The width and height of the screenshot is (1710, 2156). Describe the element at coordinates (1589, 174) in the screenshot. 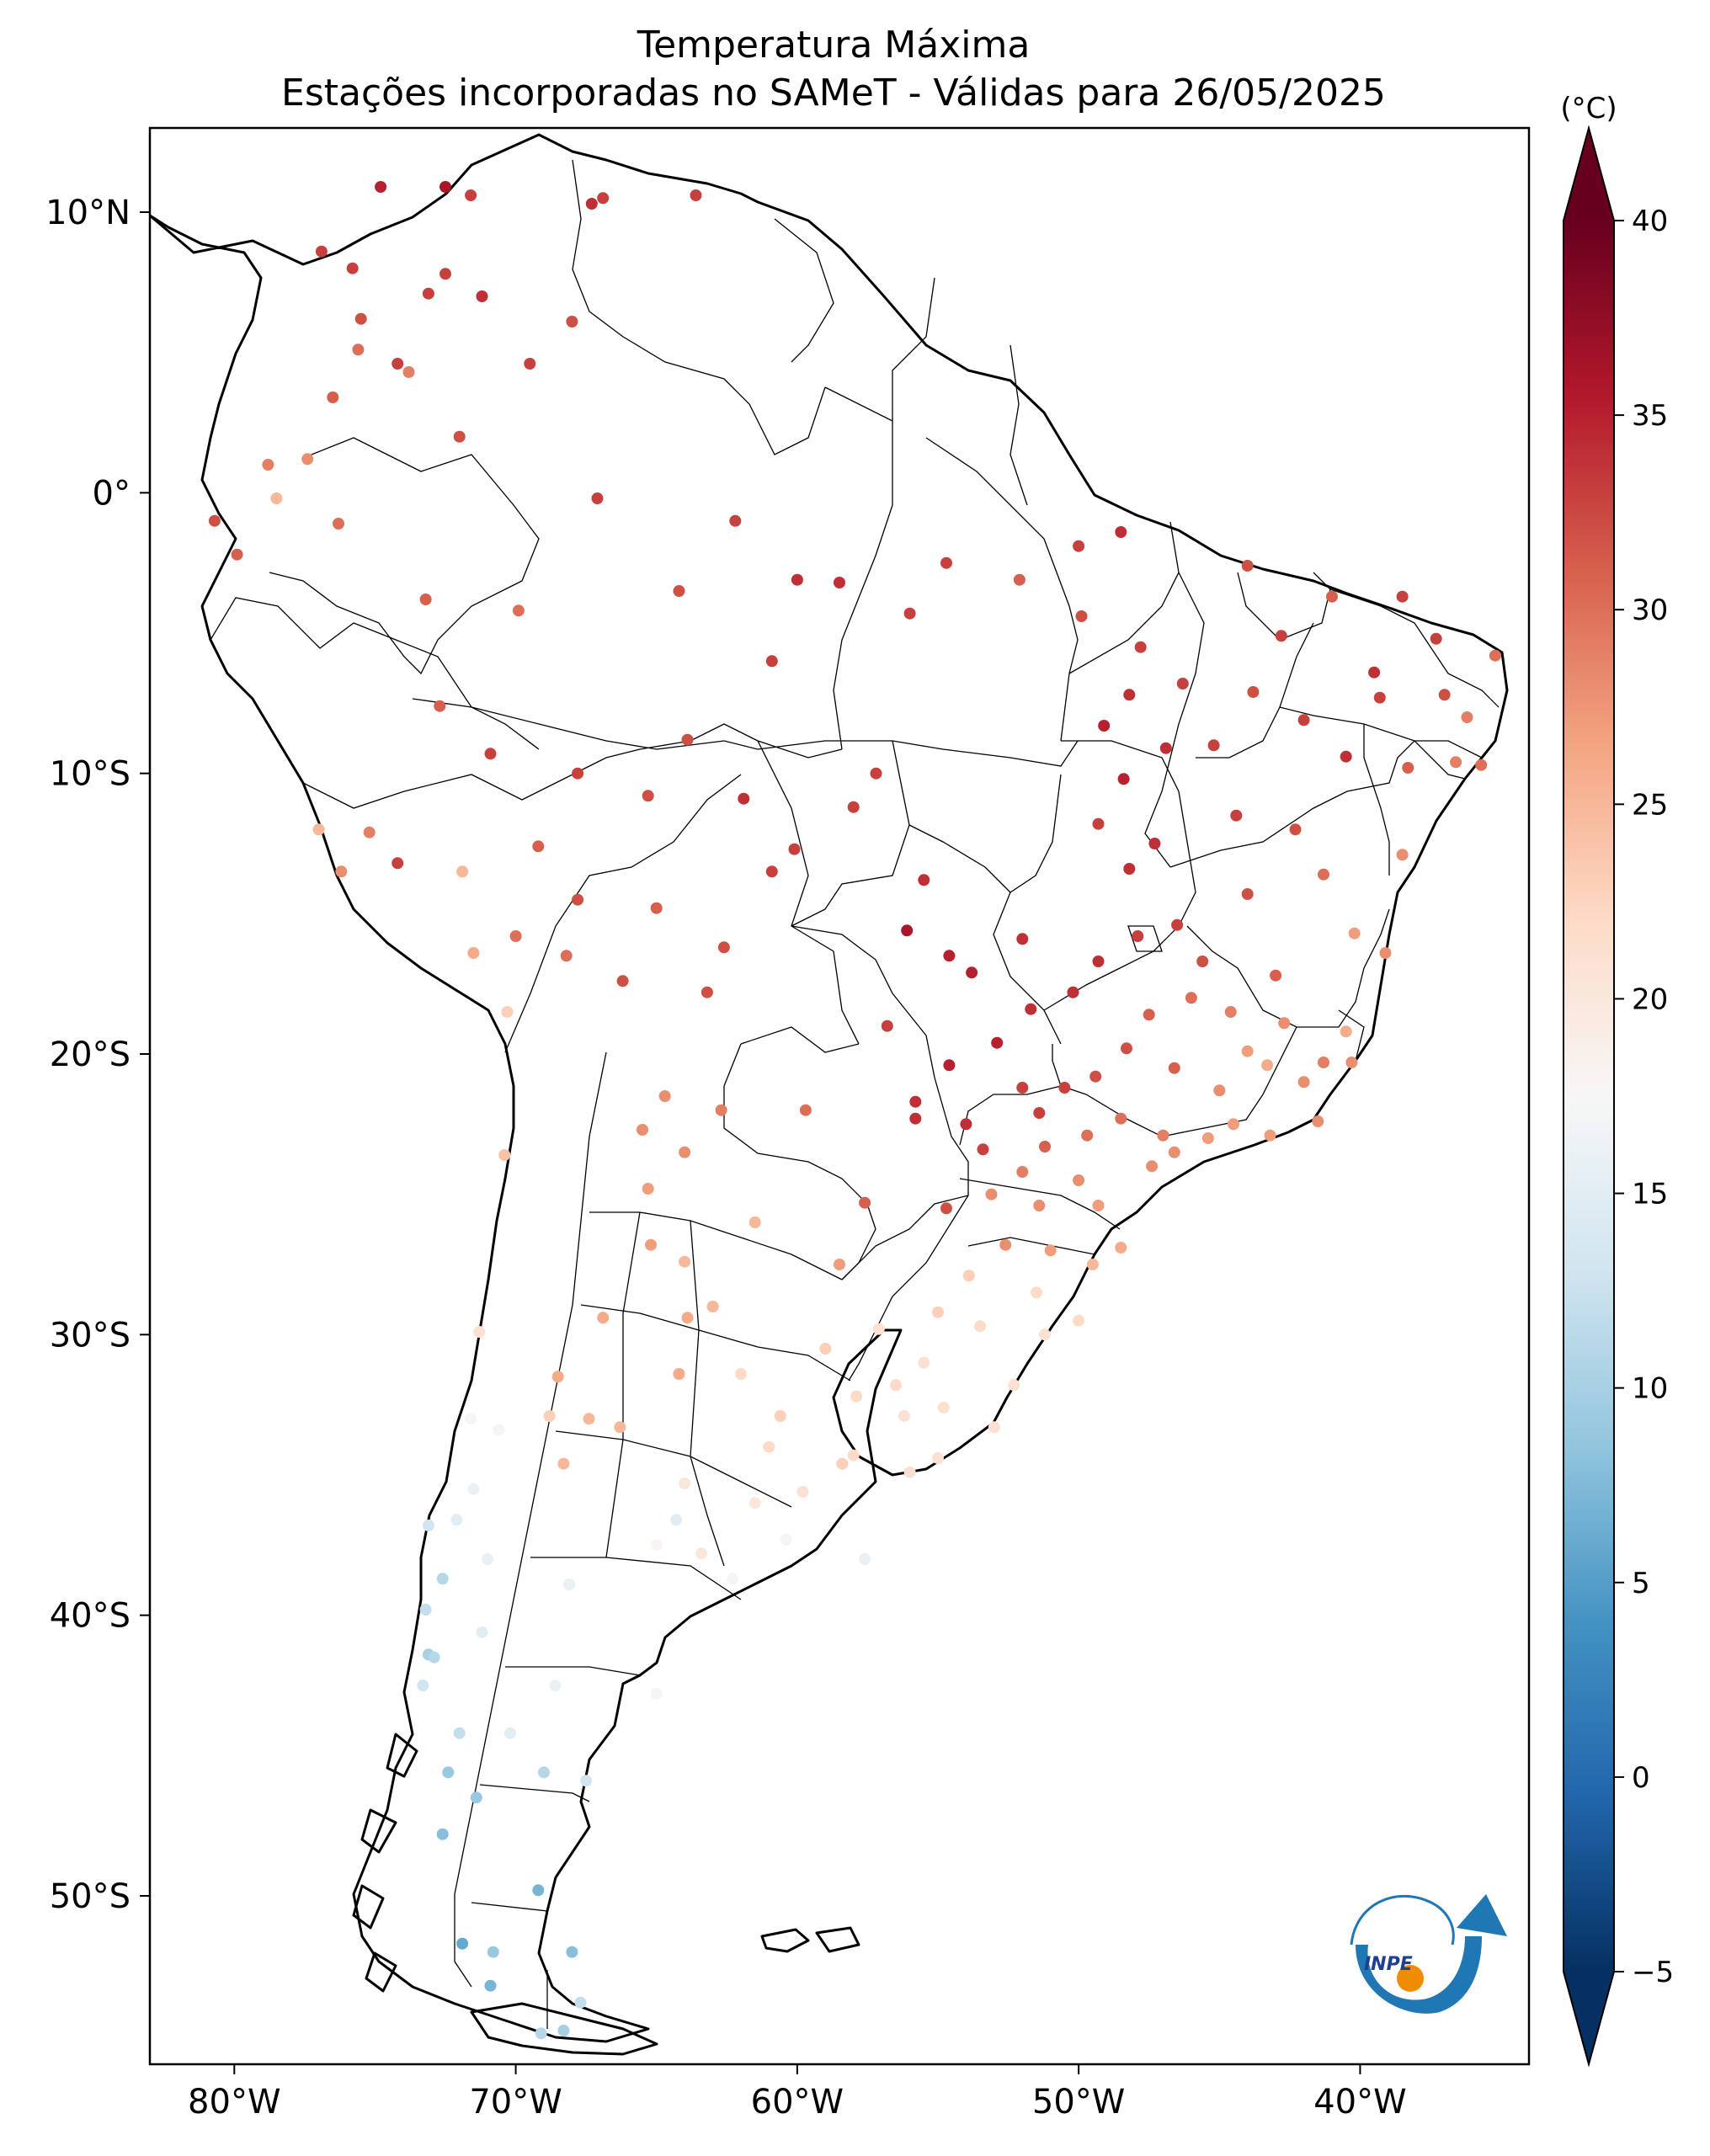

I see `colorbar-extend-top` at that location.